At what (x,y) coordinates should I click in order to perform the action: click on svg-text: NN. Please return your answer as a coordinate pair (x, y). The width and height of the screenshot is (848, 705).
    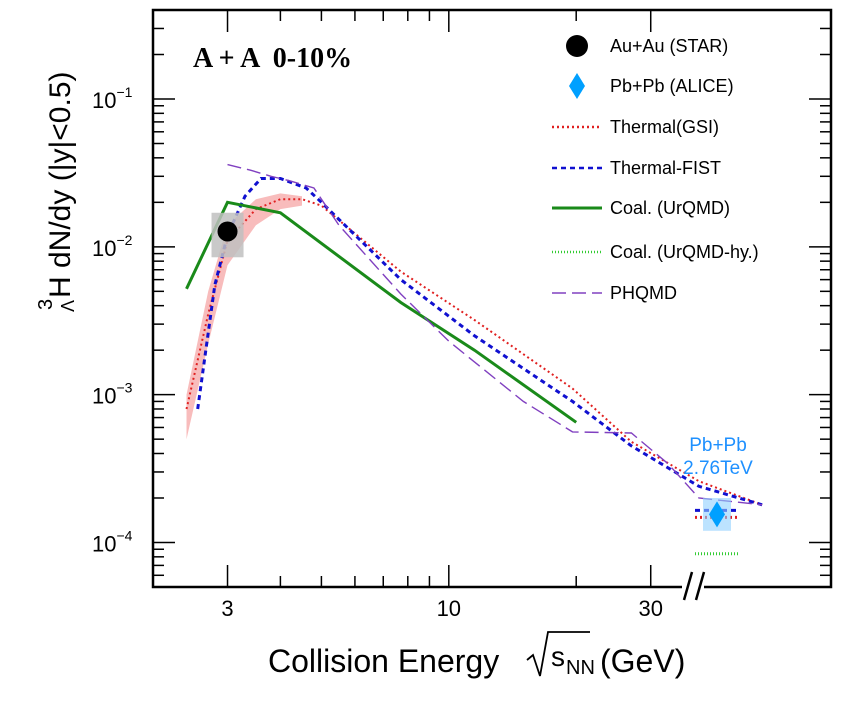
    Looking at the image, I should click on (580, 668).